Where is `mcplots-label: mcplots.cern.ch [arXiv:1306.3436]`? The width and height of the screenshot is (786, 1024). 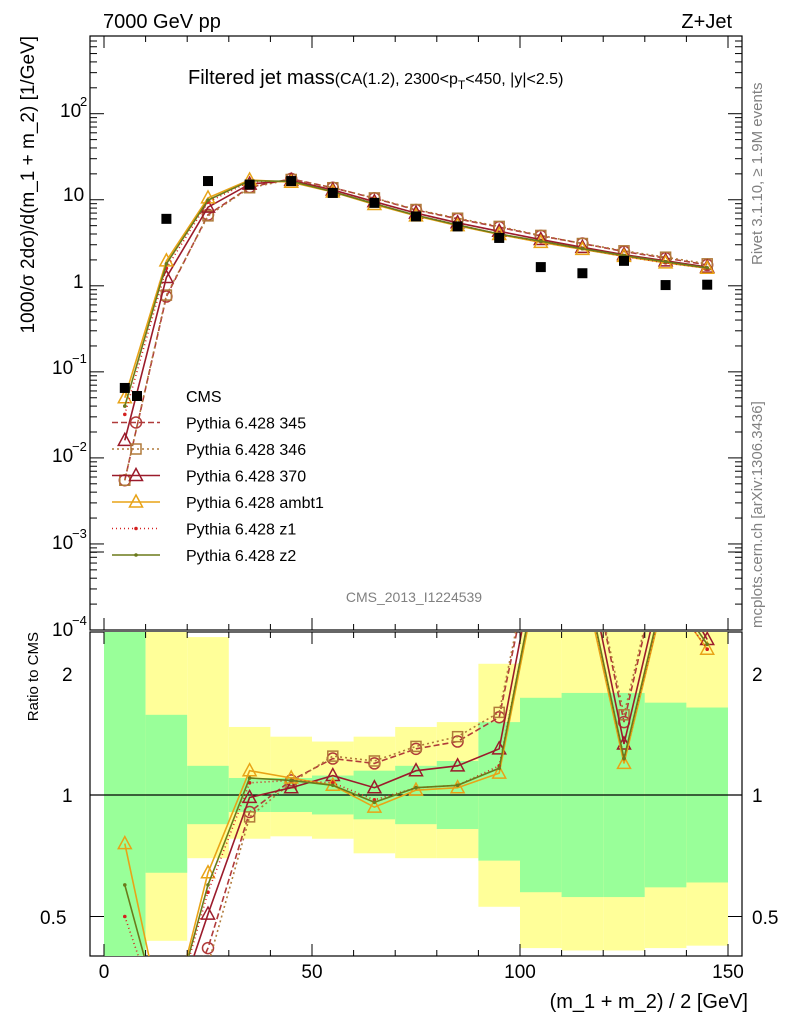
mcplots-label: mcplots.cern.ch [arXiv:1306.3436] is located at coordinates (757, 514).